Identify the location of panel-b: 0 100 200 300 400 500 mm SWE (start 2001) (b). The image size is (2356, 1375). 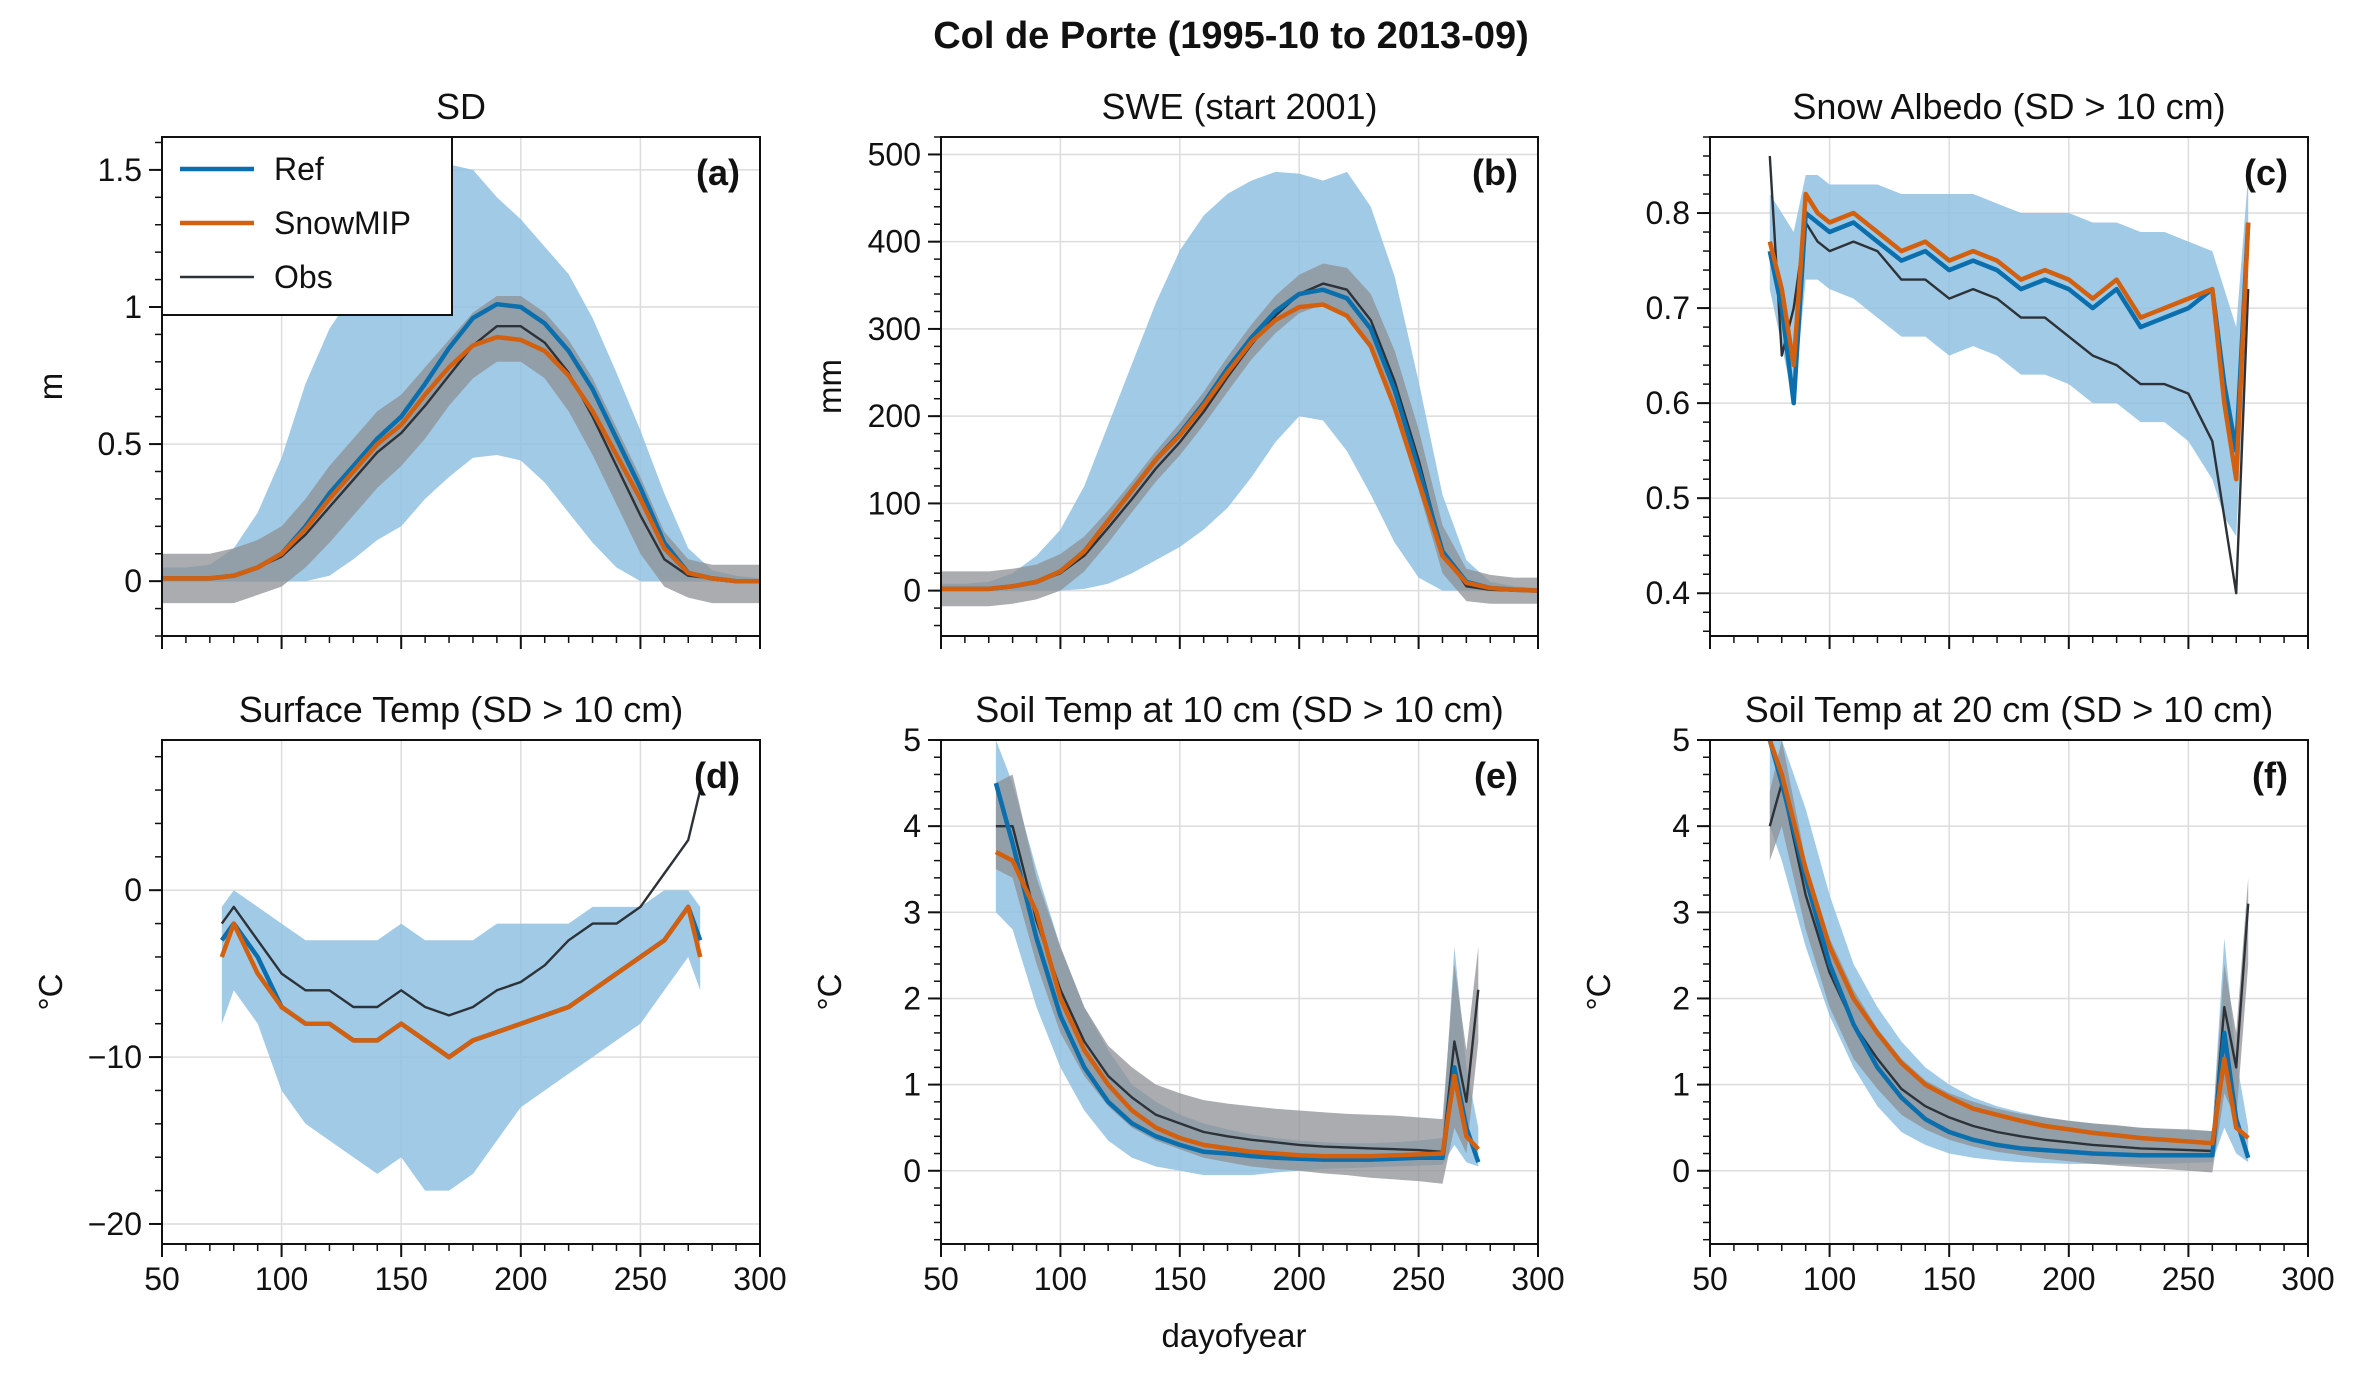
(1175, 367).